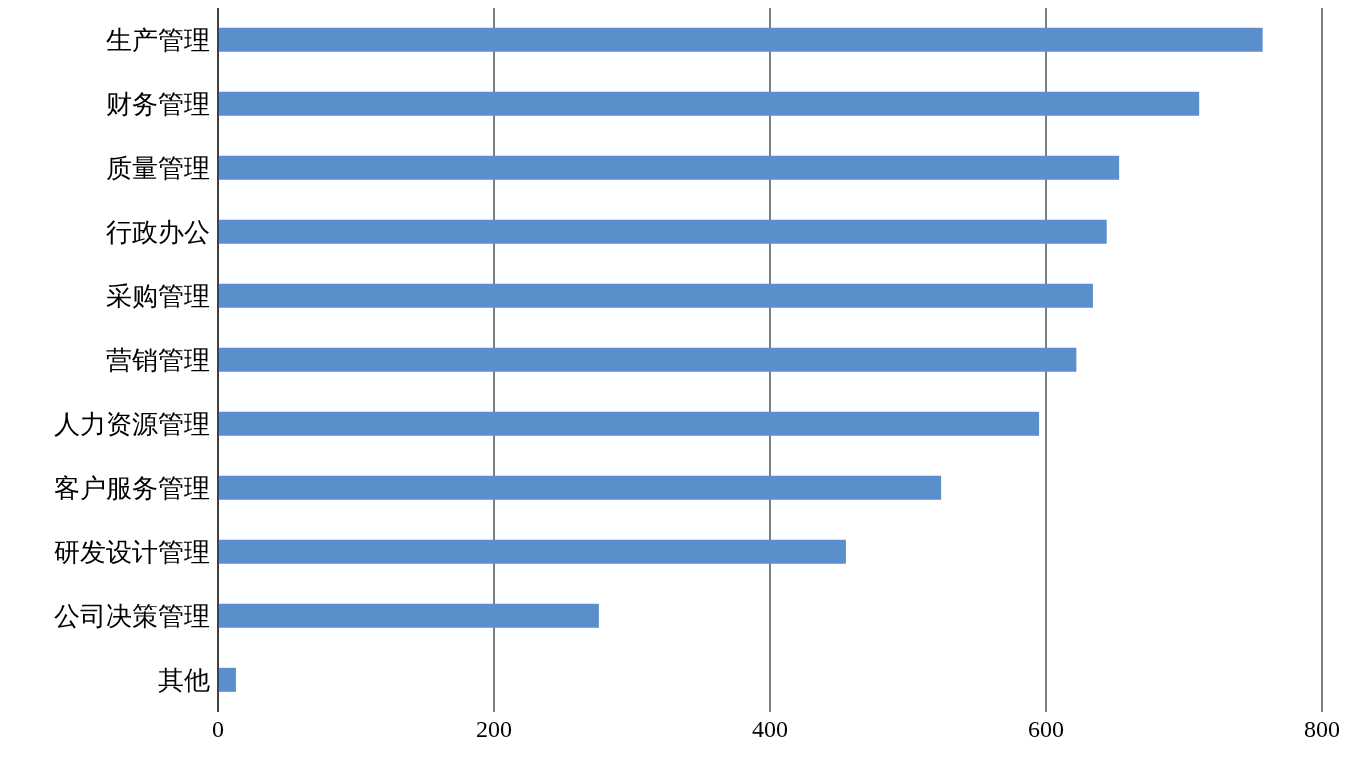 The image size is (1351, 767). What do you see at coordinates (158, 361) in the screenshot?
I see `y-tick-label: 营销管理` at bounding box center [158, 361].